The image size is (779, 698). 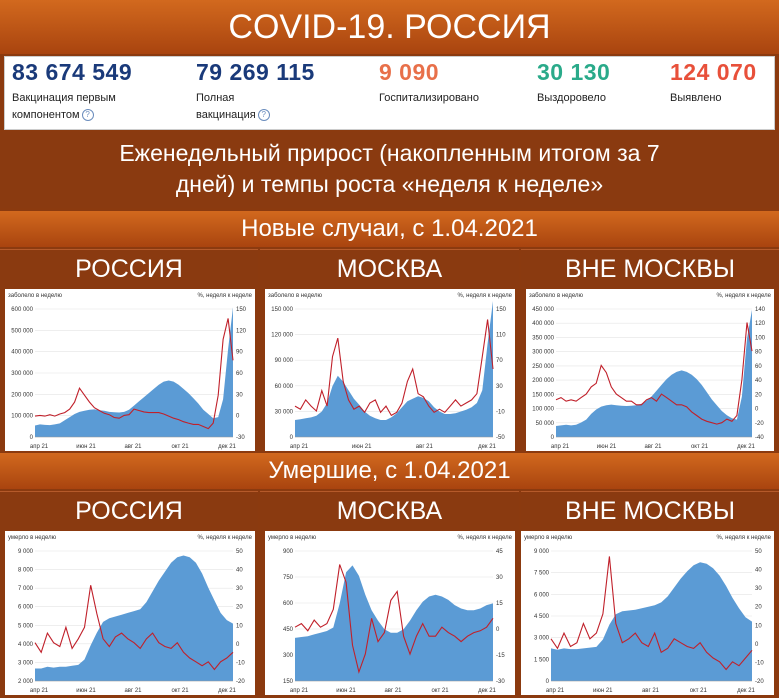 What do you see at coordinates (545, 424) in the screenshot?
I see `tick-label-left: 50 000` at bounding box center [545, 424].